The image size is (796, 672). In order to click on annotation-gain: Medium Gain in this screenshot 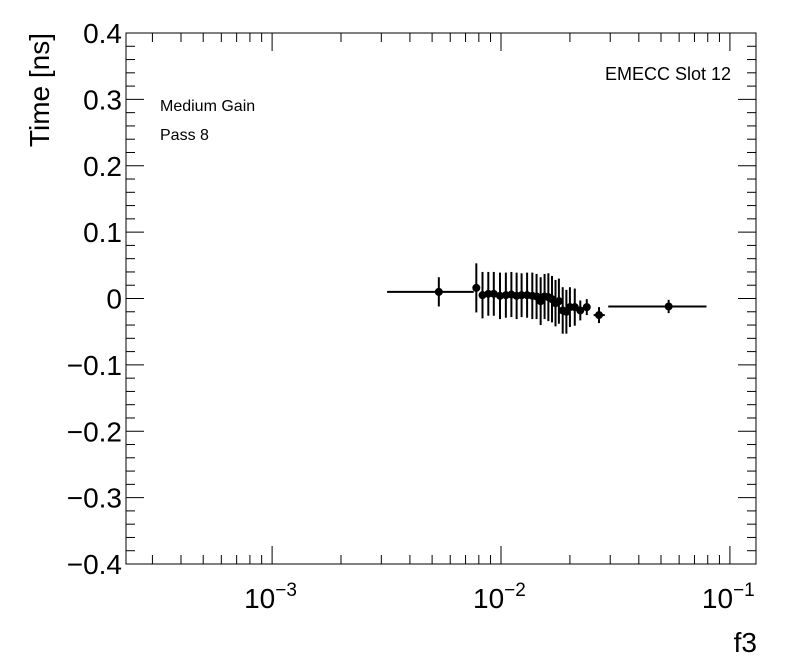, I will do `click(208, 106)`.